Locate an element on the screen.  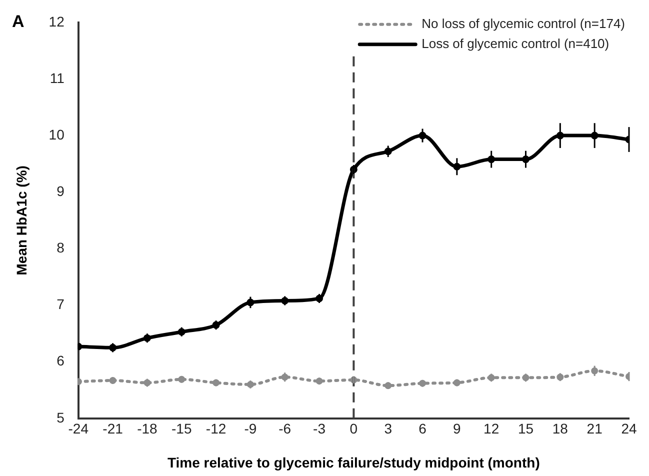
y-tick-label: 12 is located at coordinates (56, 21).